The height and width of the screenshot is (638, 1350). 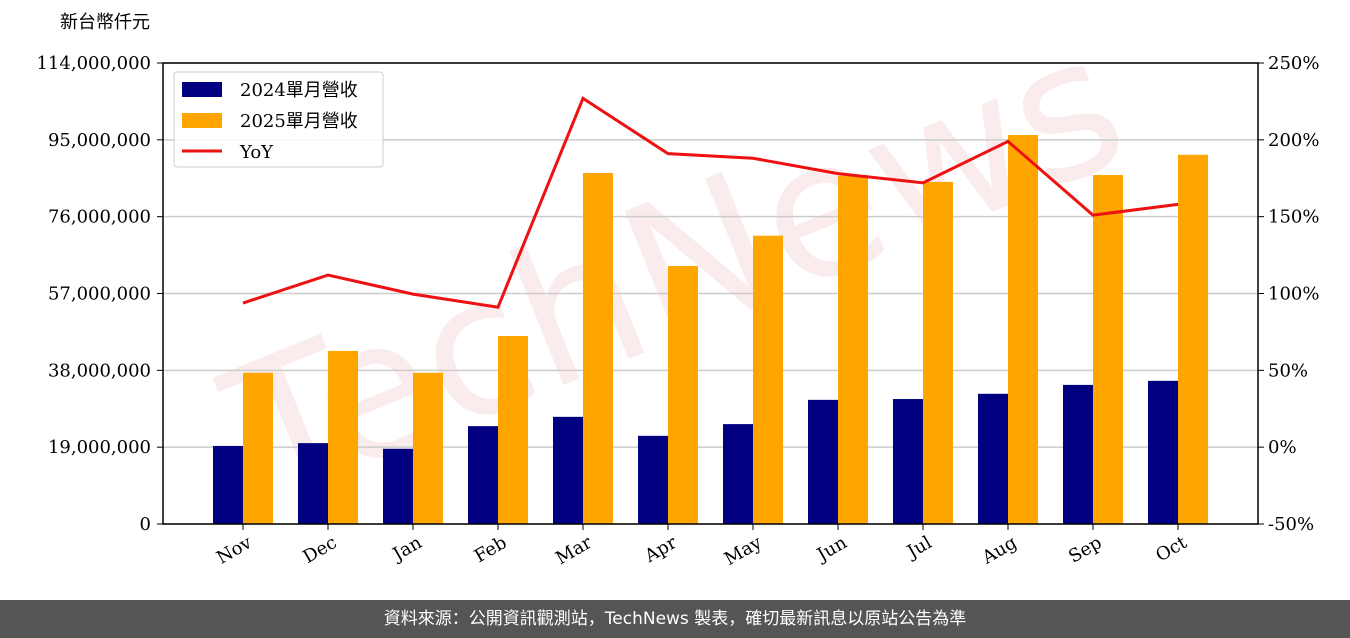 I want to click on y-tick-label: 114,000,000, so click(x=93, y=63).